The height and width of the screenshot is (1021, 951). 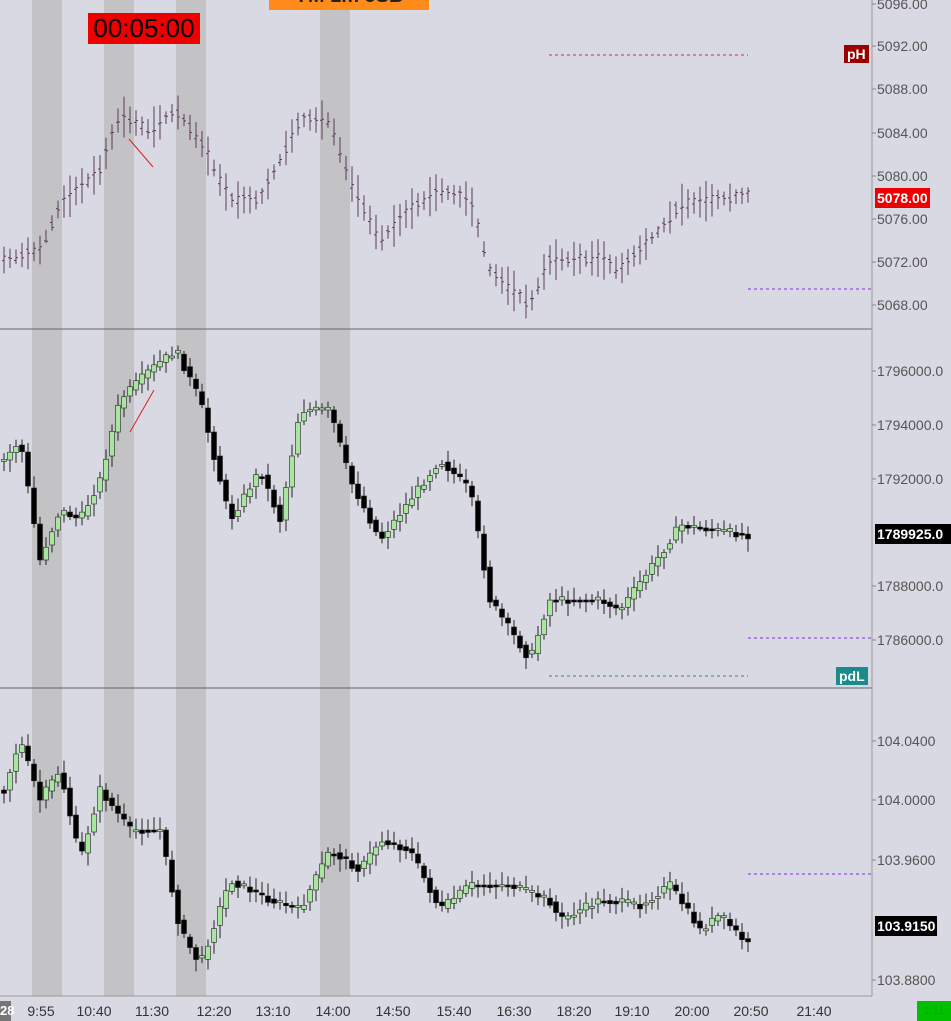 What do you see at coordinates (906, 741) in the screenshot?
I see `price-axis-label: 104.0400` at bounding box center [906, 741].